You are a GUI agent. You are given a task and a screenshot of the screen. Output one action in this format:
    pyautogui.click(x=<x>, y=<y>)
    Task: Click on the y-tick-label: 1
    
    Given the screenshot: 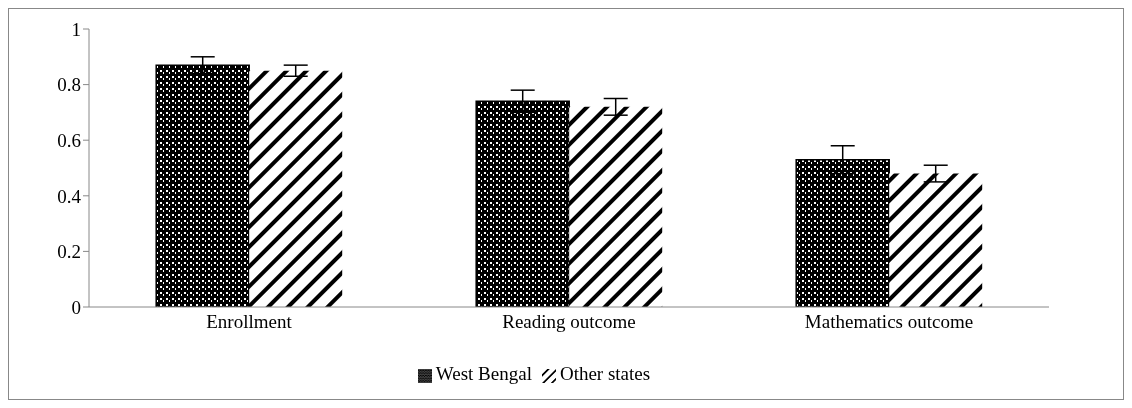 What is the action you would take?
    pyautogui.click(x=76, y=29)
    